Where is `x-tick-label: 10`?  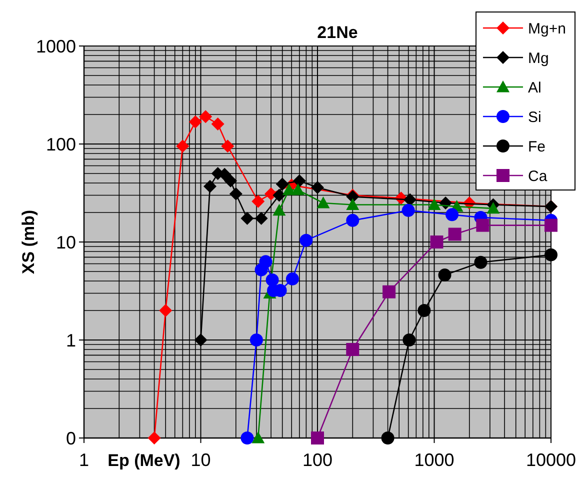 x-tick-label: 10 is located at coordinates (200, 460).